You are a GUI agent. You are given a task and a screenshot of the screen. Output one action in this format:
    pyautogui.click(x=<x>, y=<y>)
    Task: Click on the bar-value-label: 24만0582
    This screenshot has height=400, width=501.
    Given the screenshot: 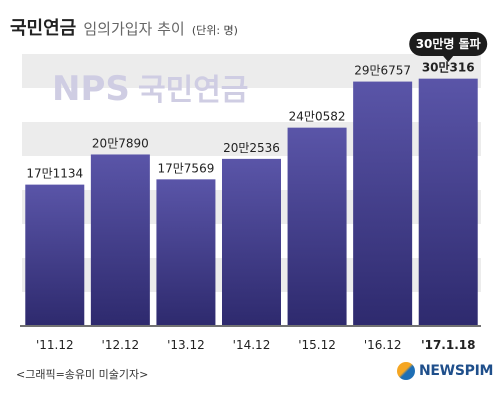 What is the action you would take?
    pyautogui.click(x=317, y=117)
    